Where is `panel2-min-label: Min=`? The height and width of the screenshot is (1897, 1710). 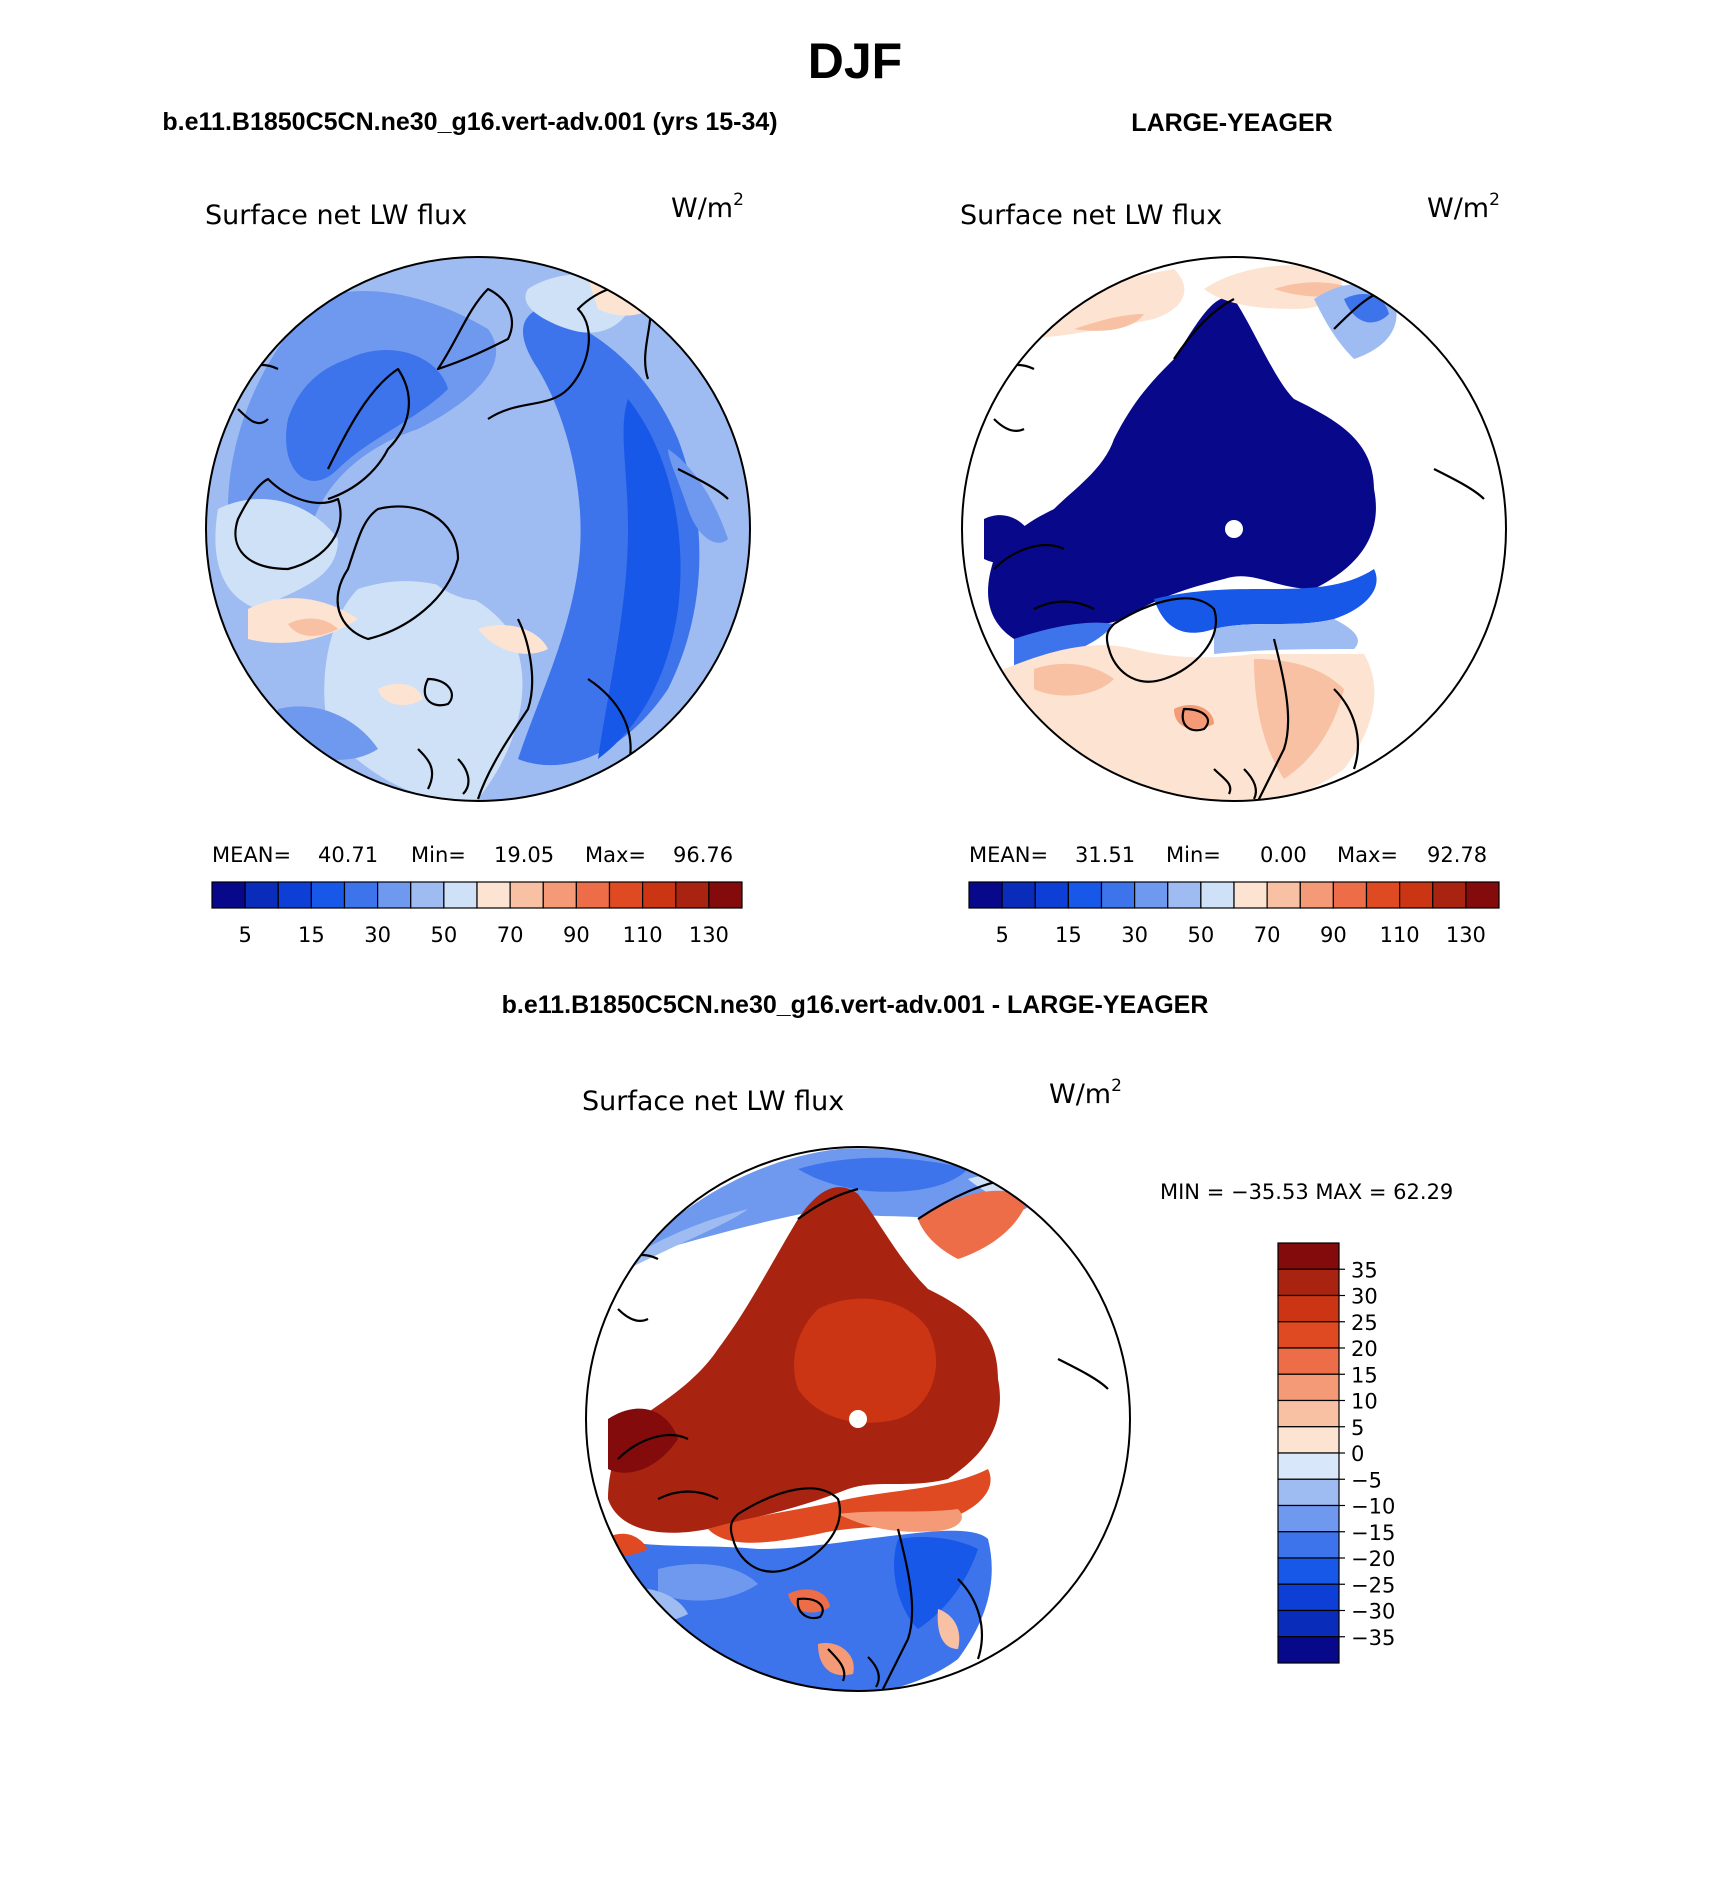 panel2-min-label: Min= is located at coordinates (1193, 855).